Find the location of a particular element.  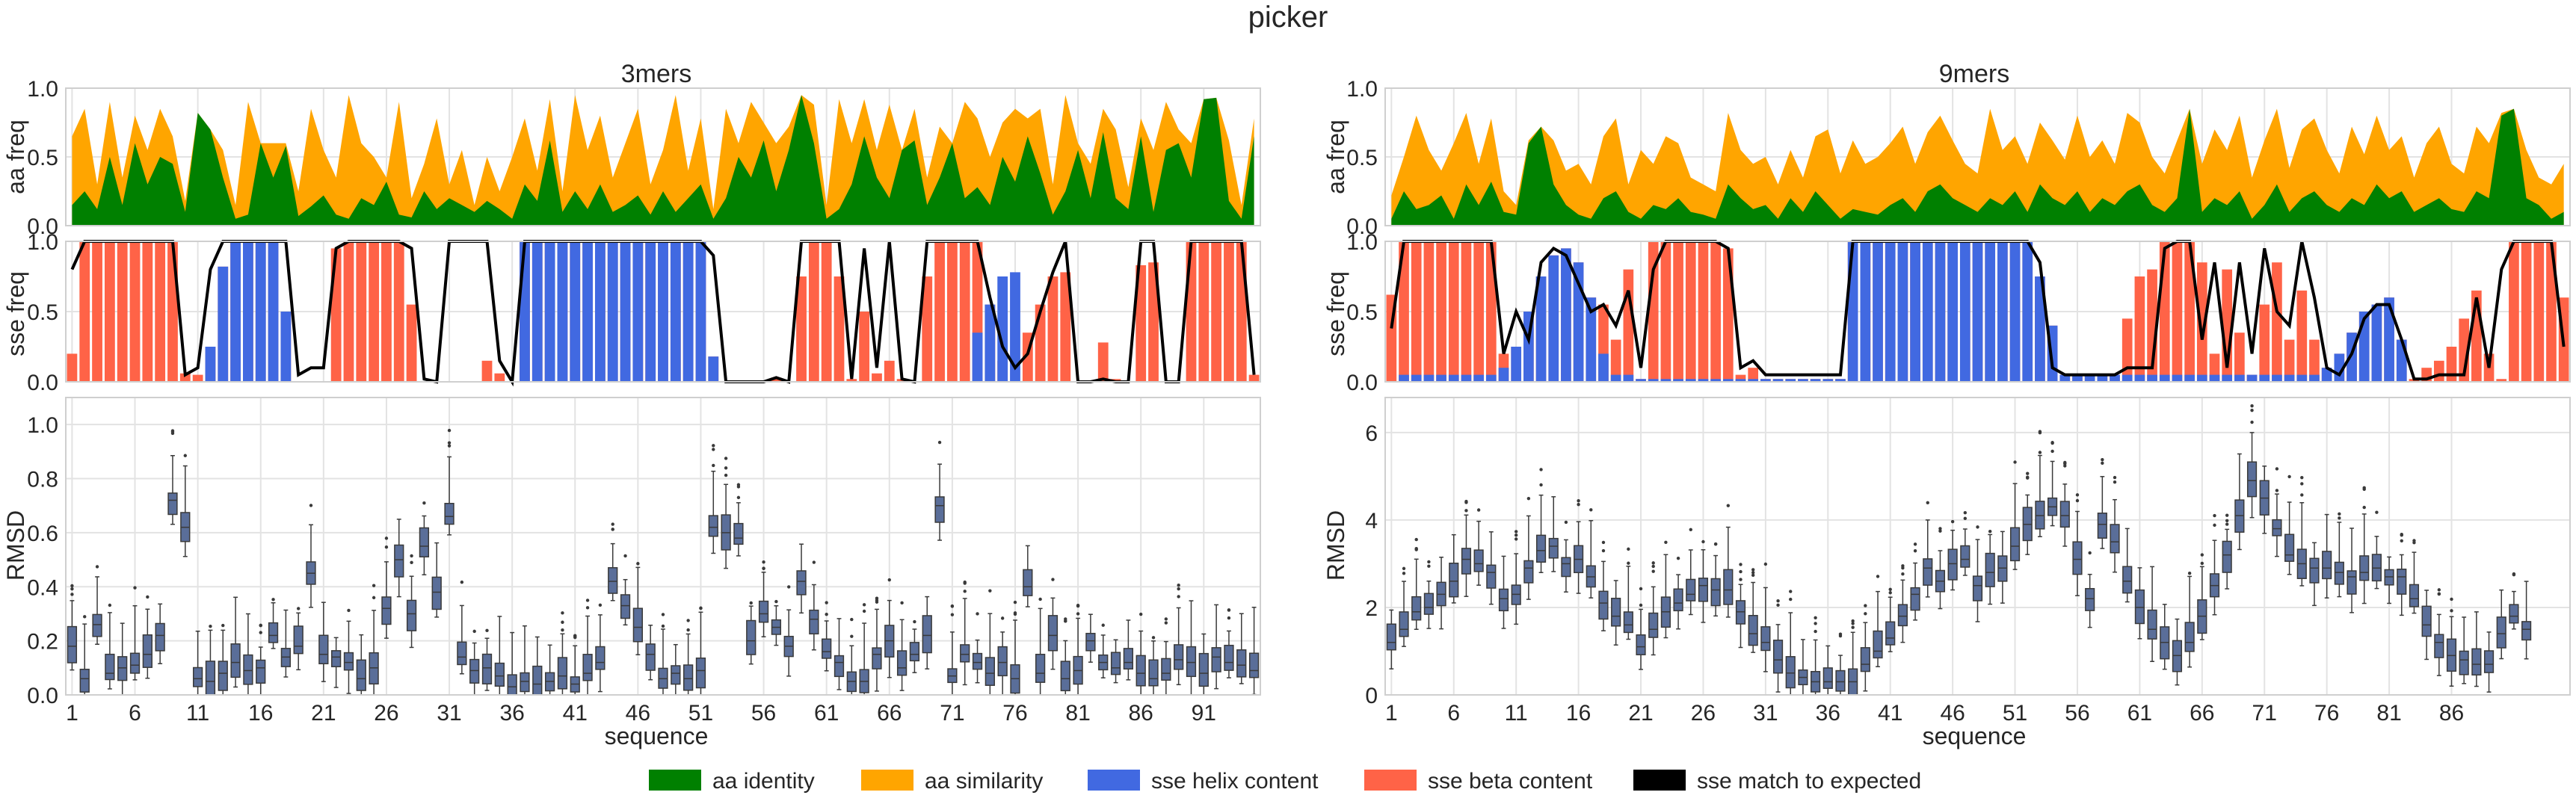

aa-ytick-label-9mers: 0.5 is located at coordinates (1362, 158).